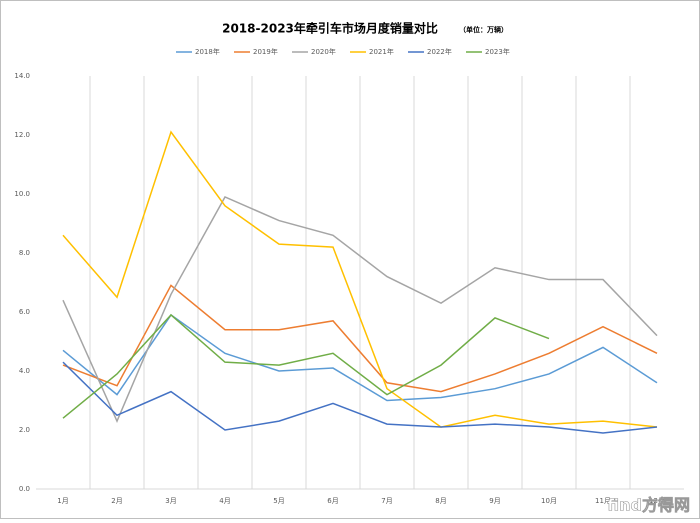 This screenshot has width=700, height=523. What do you see at coordinates (497, 51) in the screenshot?
I see `legend-label: 2023年` at bounding box center [497, 51].